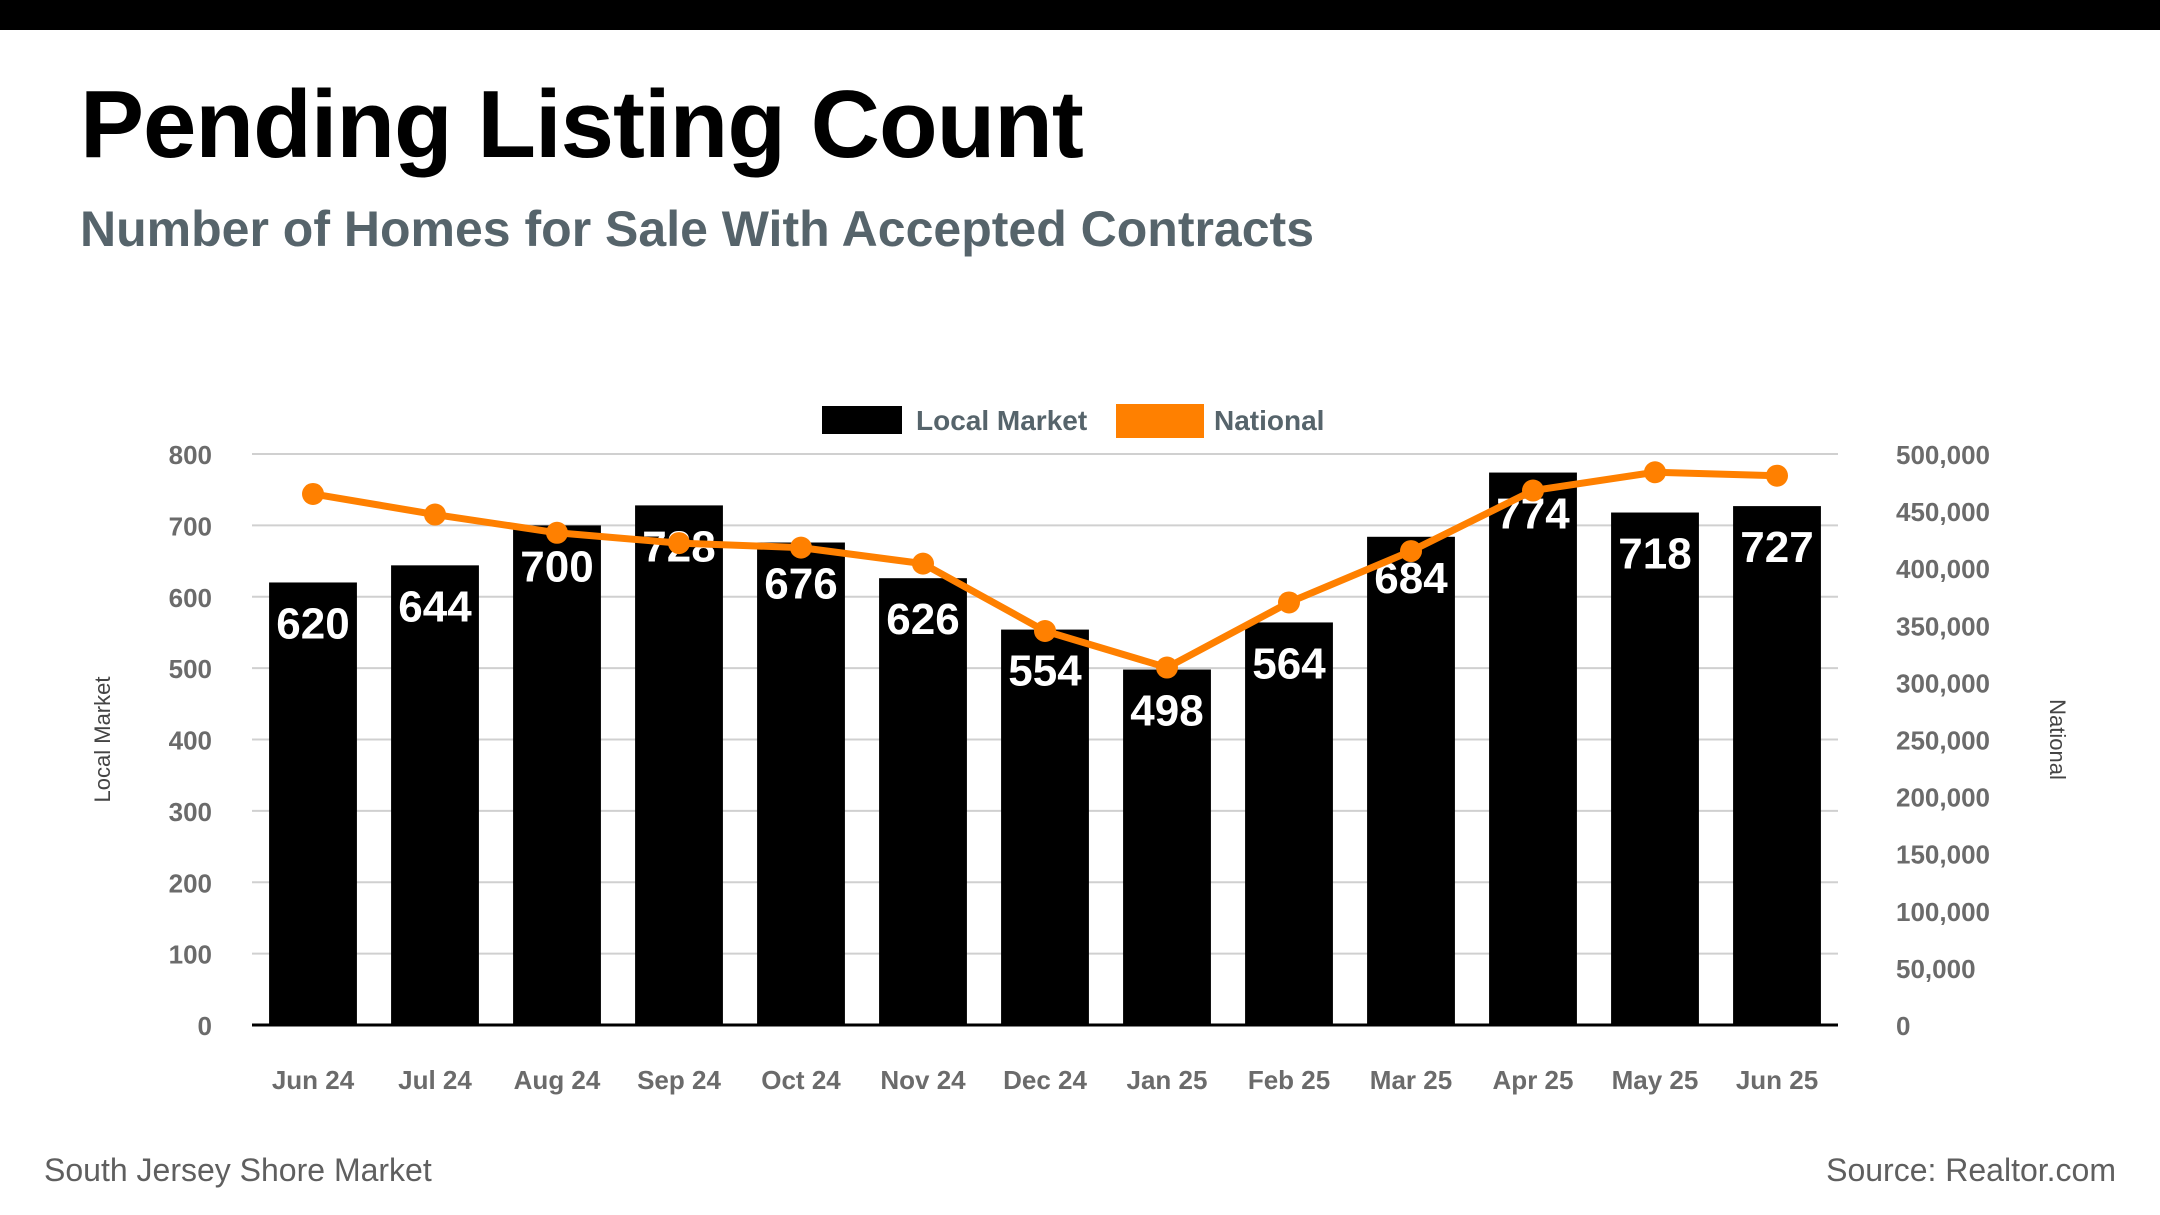 The image size is (2160, 1215). Describe the element at coordinates (1160, 421) in the screenshot. I see `legend-swatch-national` at that location.